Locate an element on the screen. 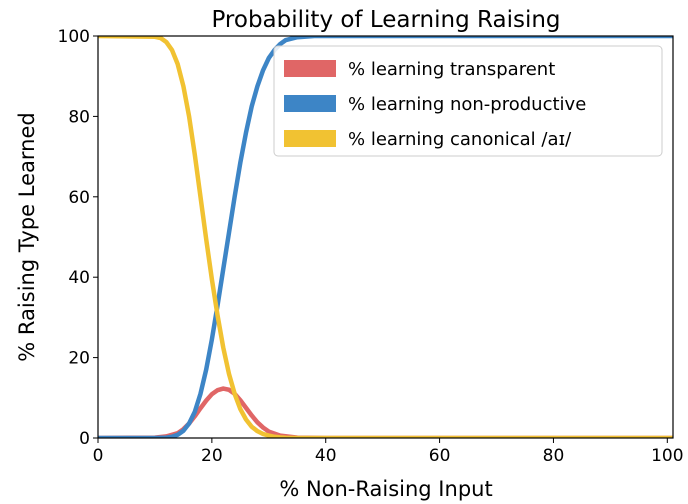 The image size is (688, 504). y-tick-label: 0 is located at coordinates (84, 439).